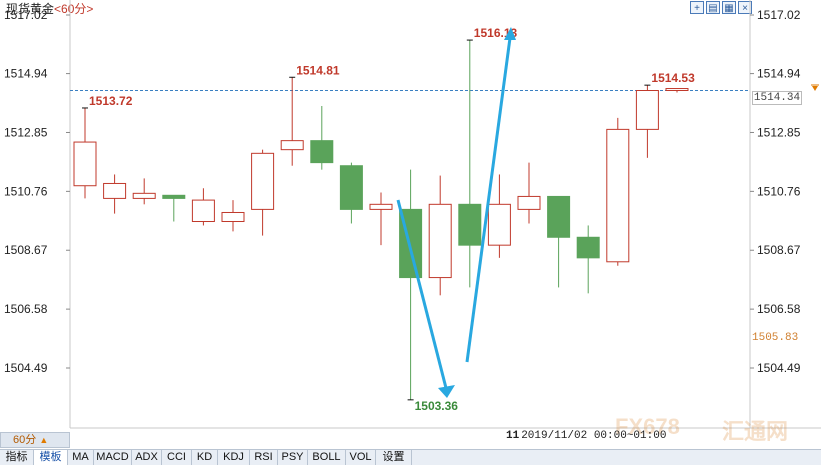  What do you see at coordinates (779, 132) in the screenshot?
I see `y-tick-label-right-2: 1512.85` at bounding box center [779, 132].